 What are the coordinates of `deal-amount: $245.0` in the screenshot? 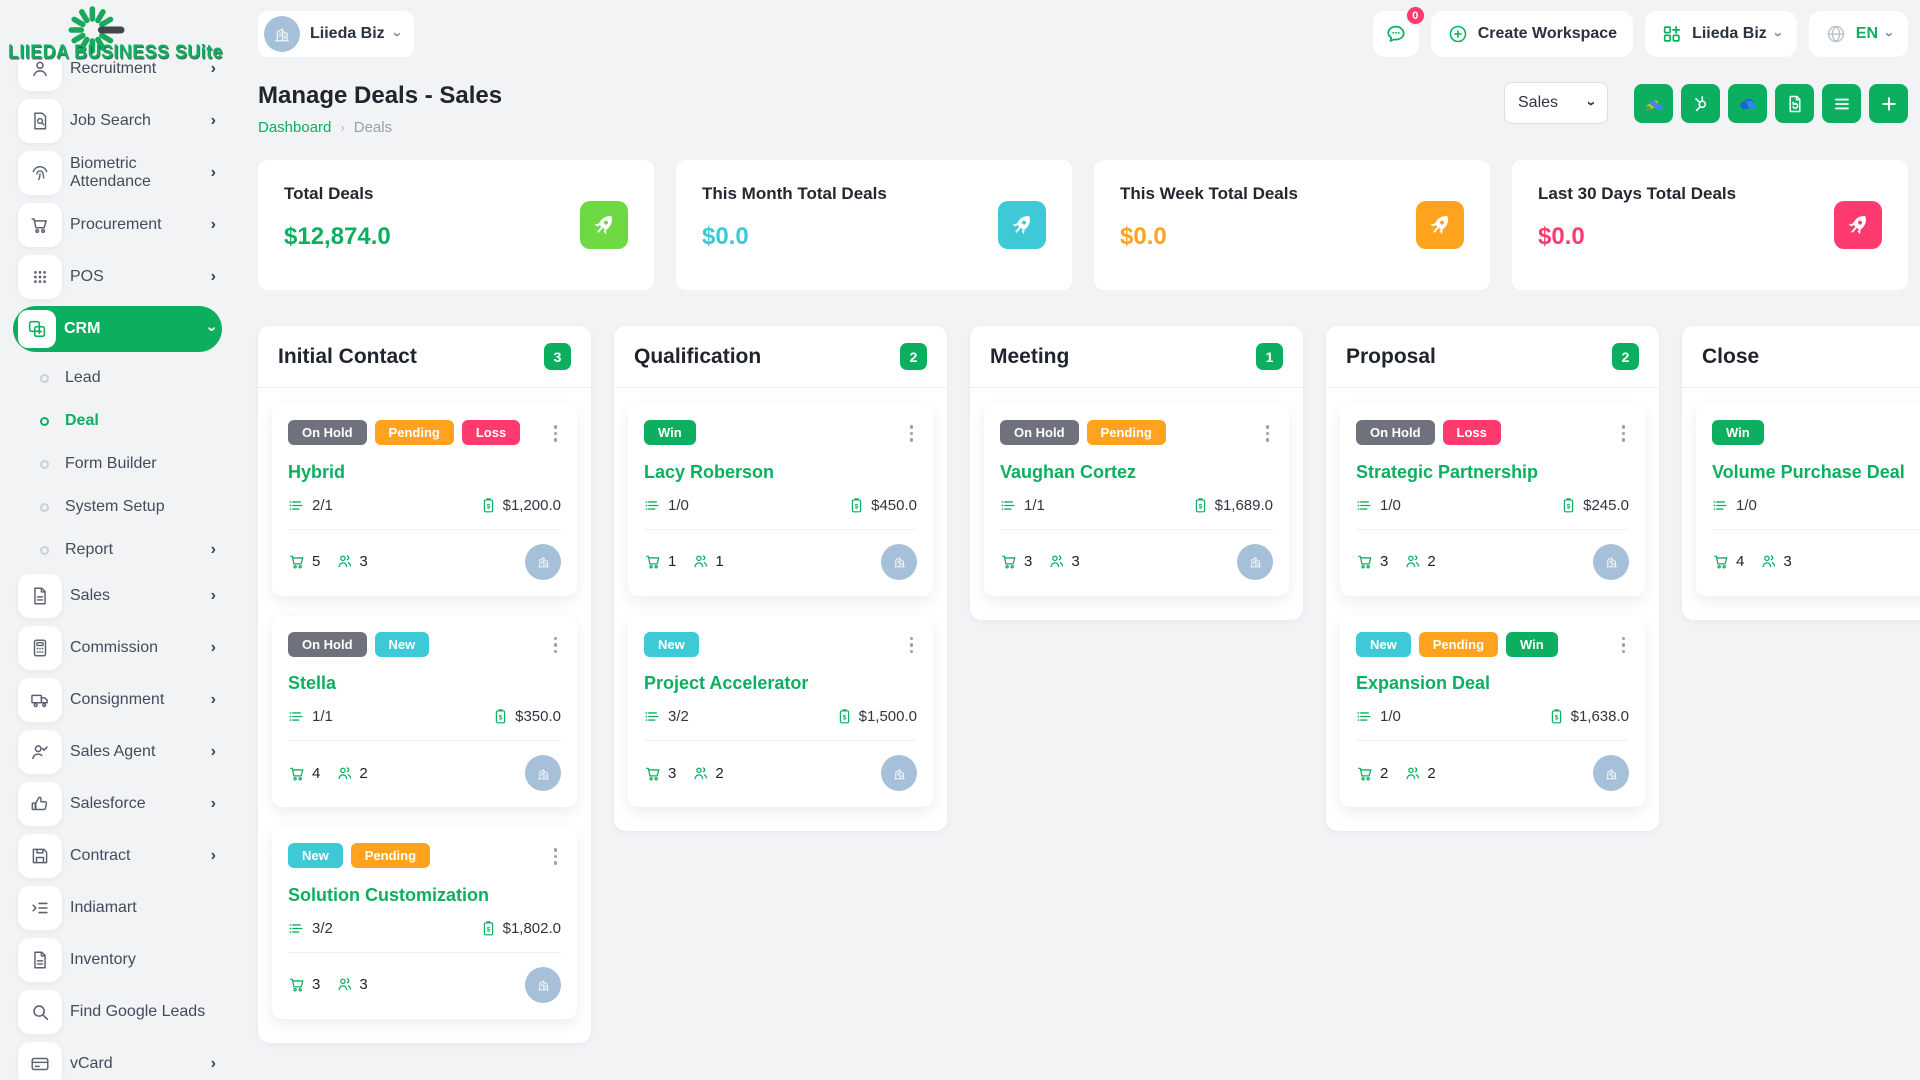 It's located at (1594, 505).